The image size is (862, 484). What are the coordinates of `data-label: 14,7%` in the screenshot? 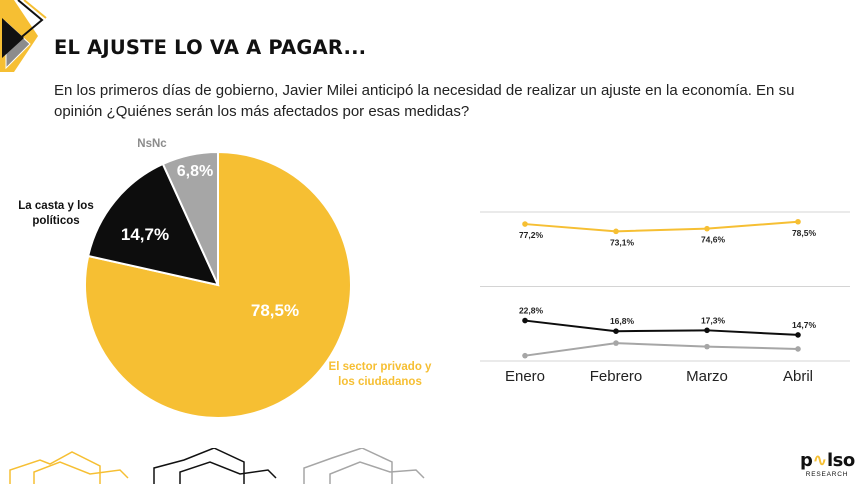 It's located at (804, 325).